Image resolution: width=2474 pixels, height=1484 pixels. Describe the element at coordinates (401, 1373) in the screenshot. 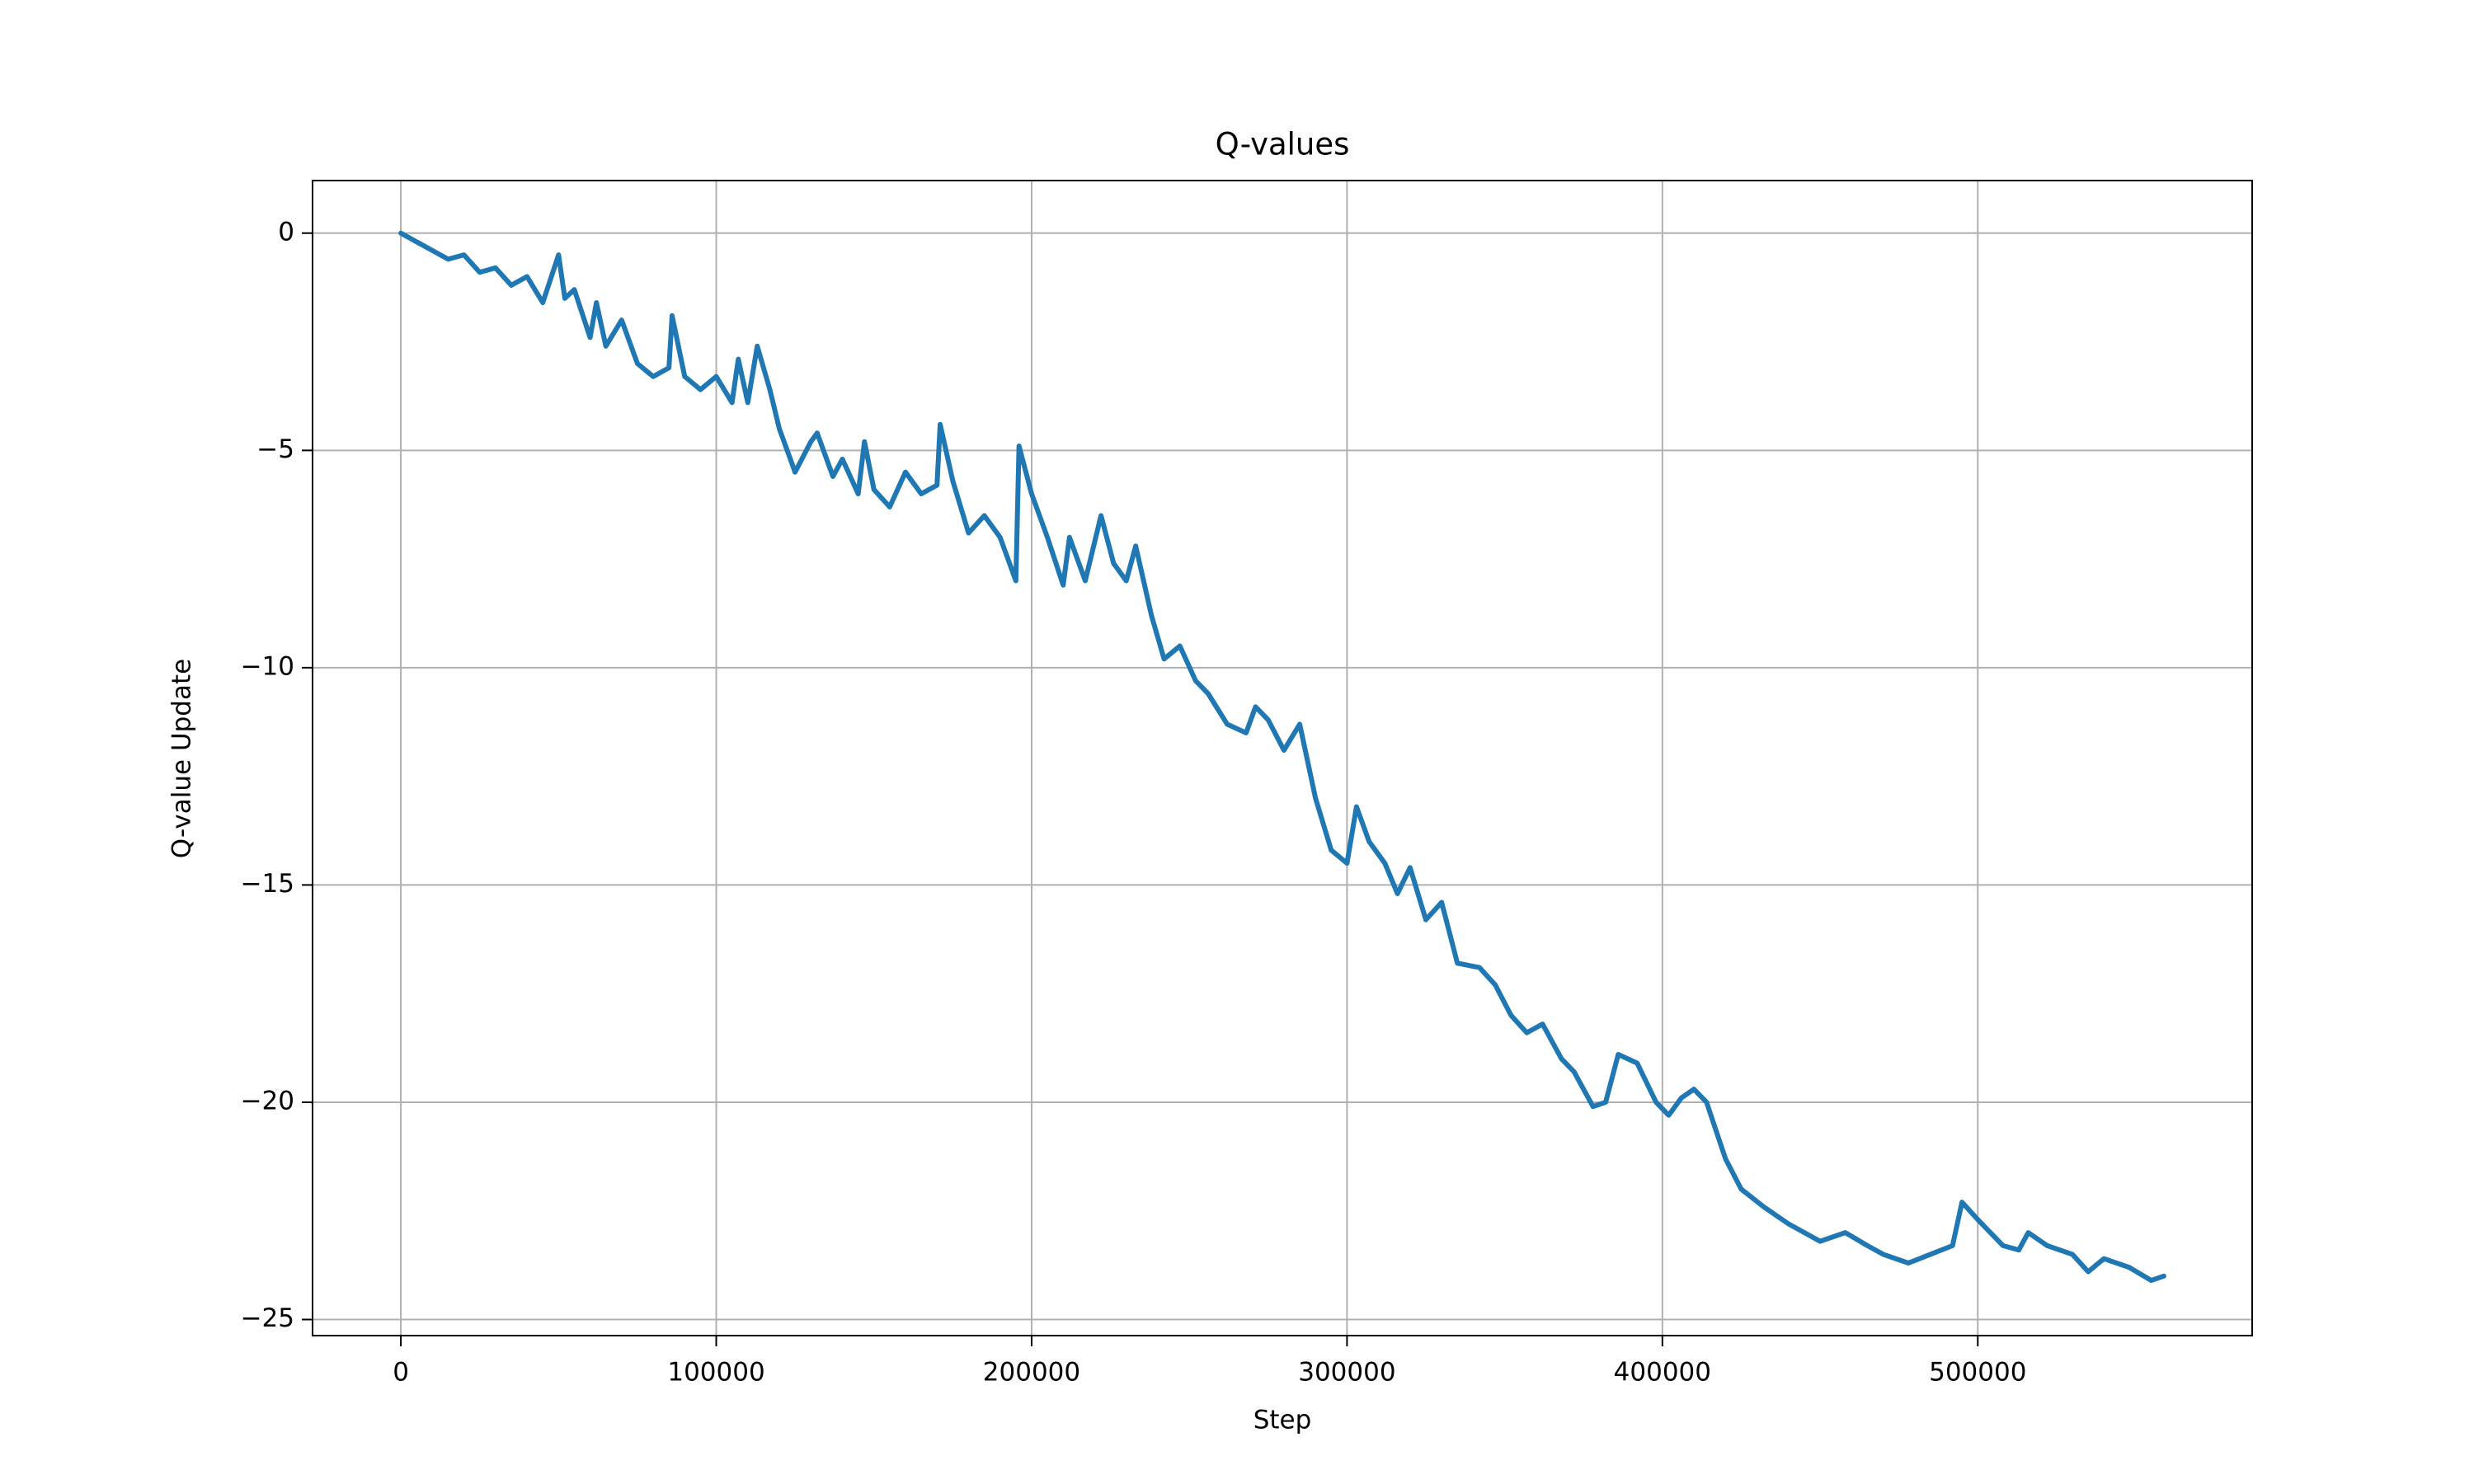

I see `x-tick-label: 0` at that location.